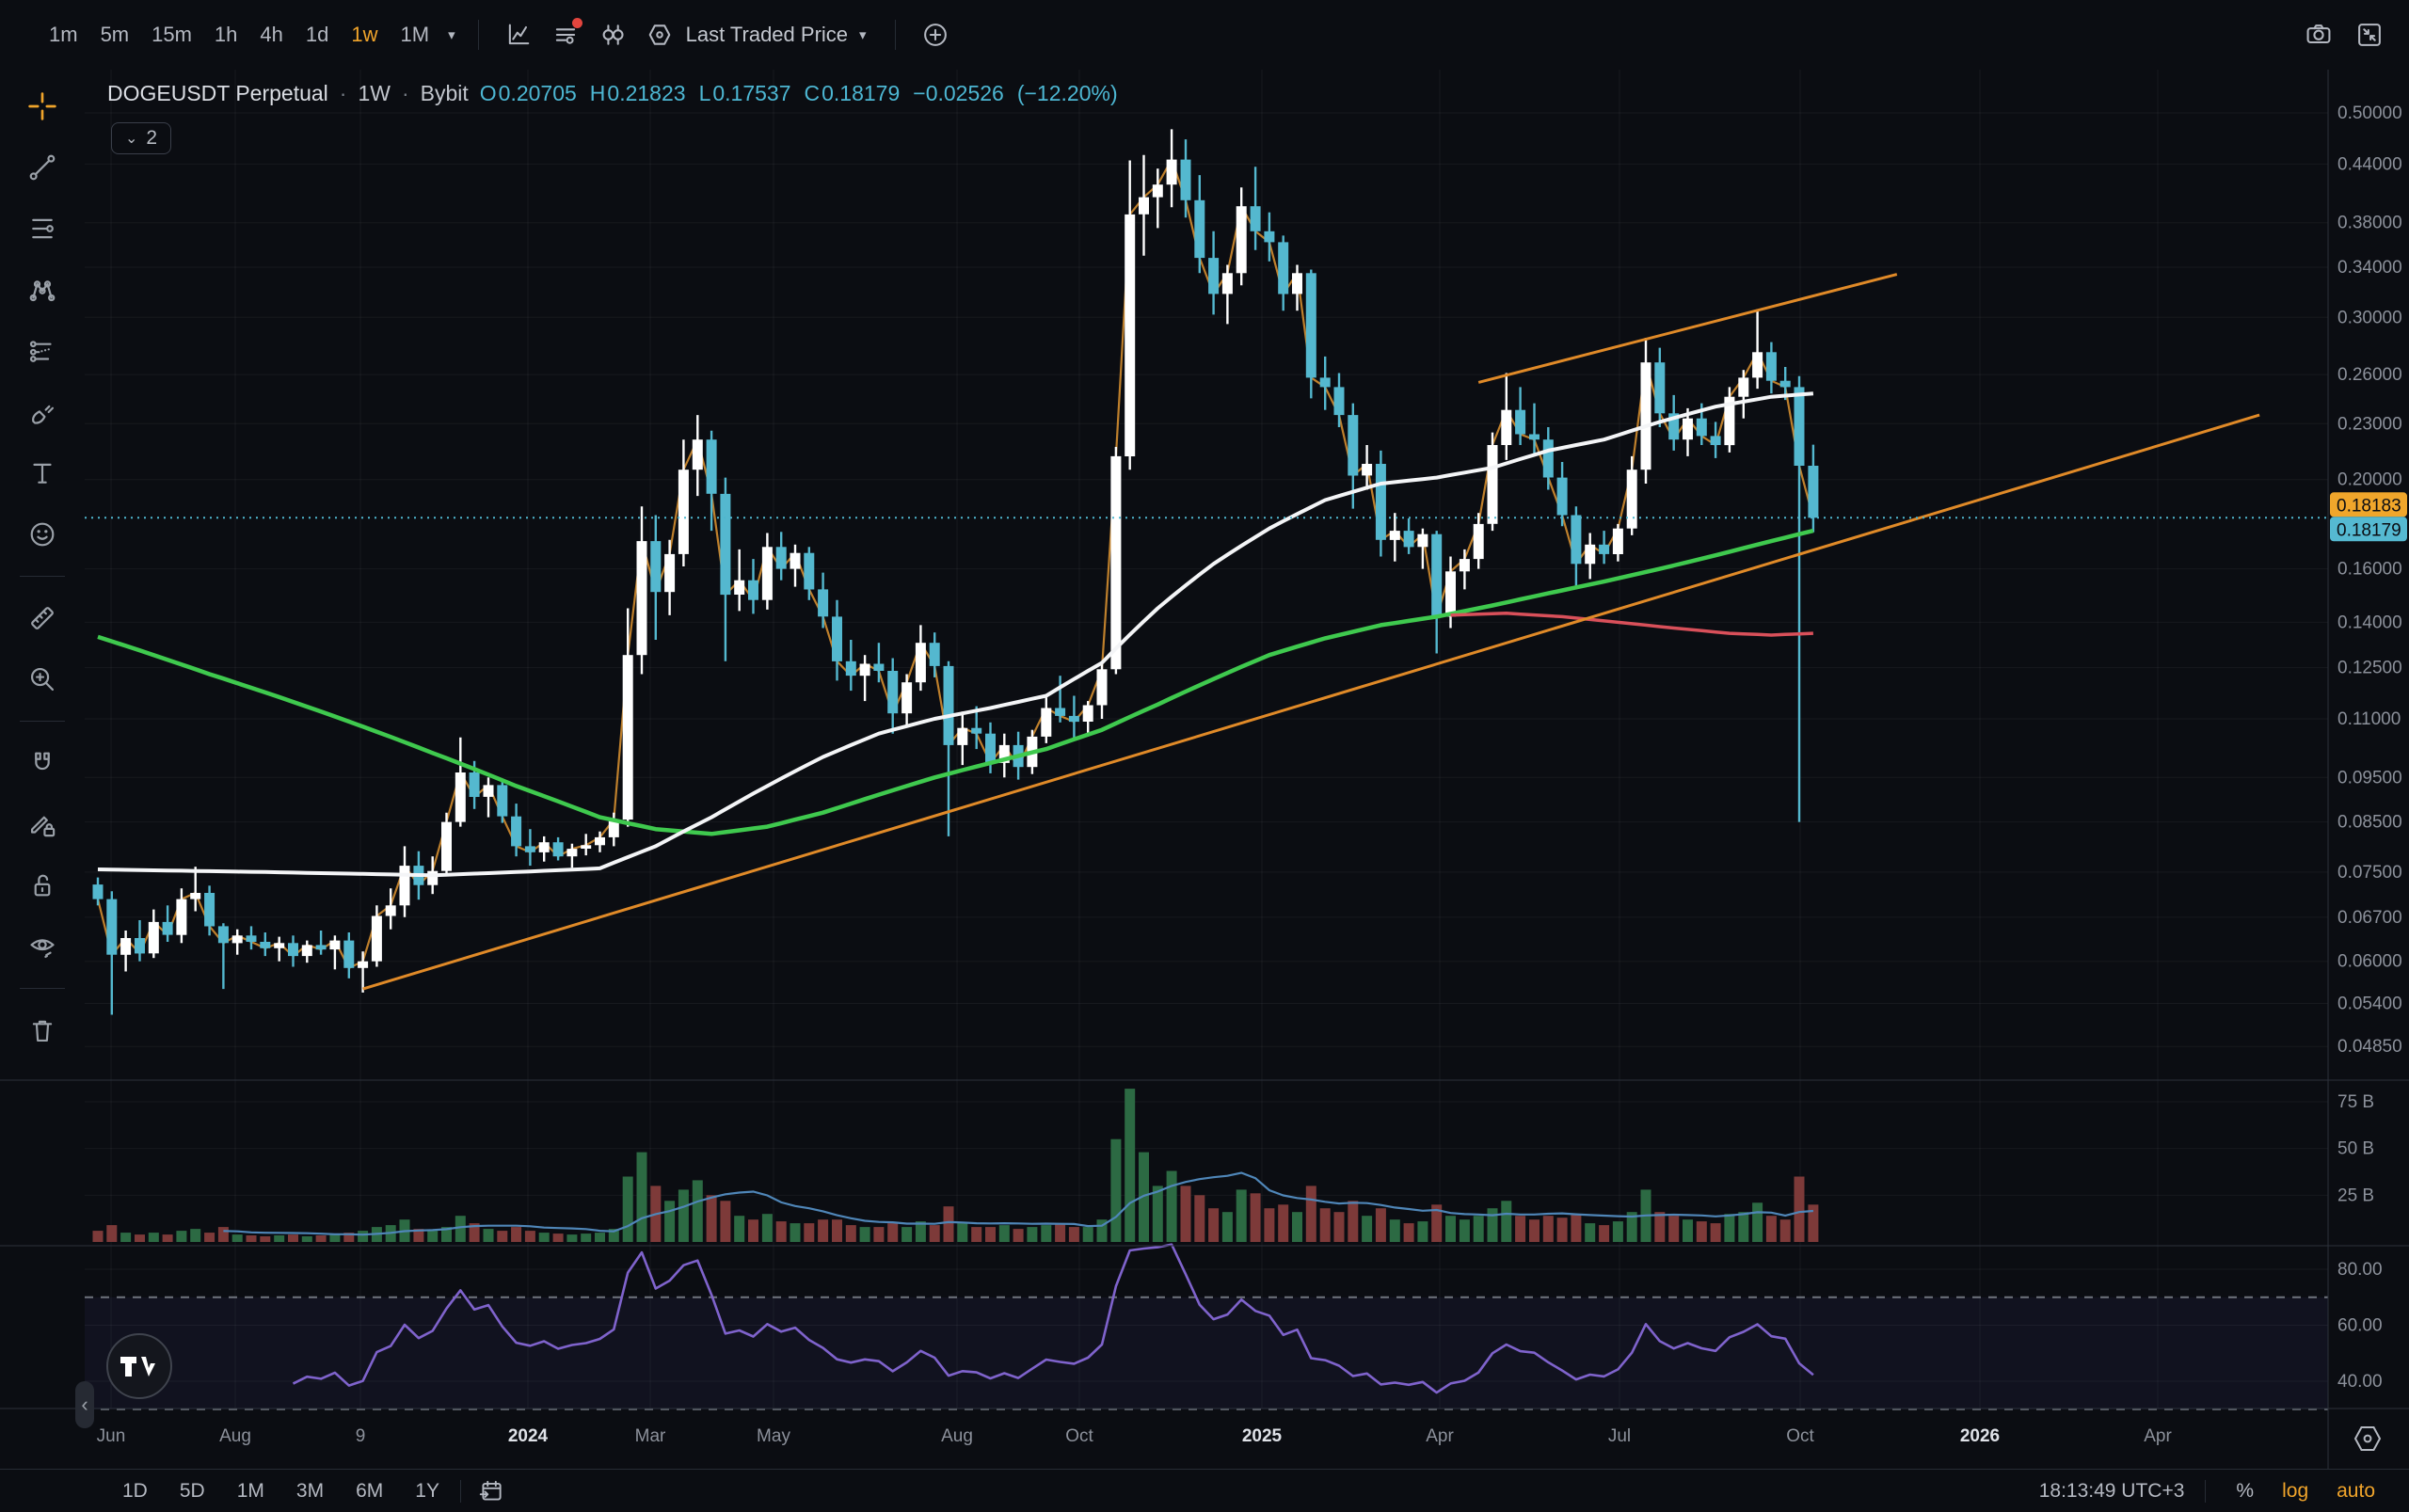 The image size is (2409, 1512). What do you see at coordinates (135, 1491) in the screenshot?
I see `range-1D: 1D` at bounding box center [135, 1491].